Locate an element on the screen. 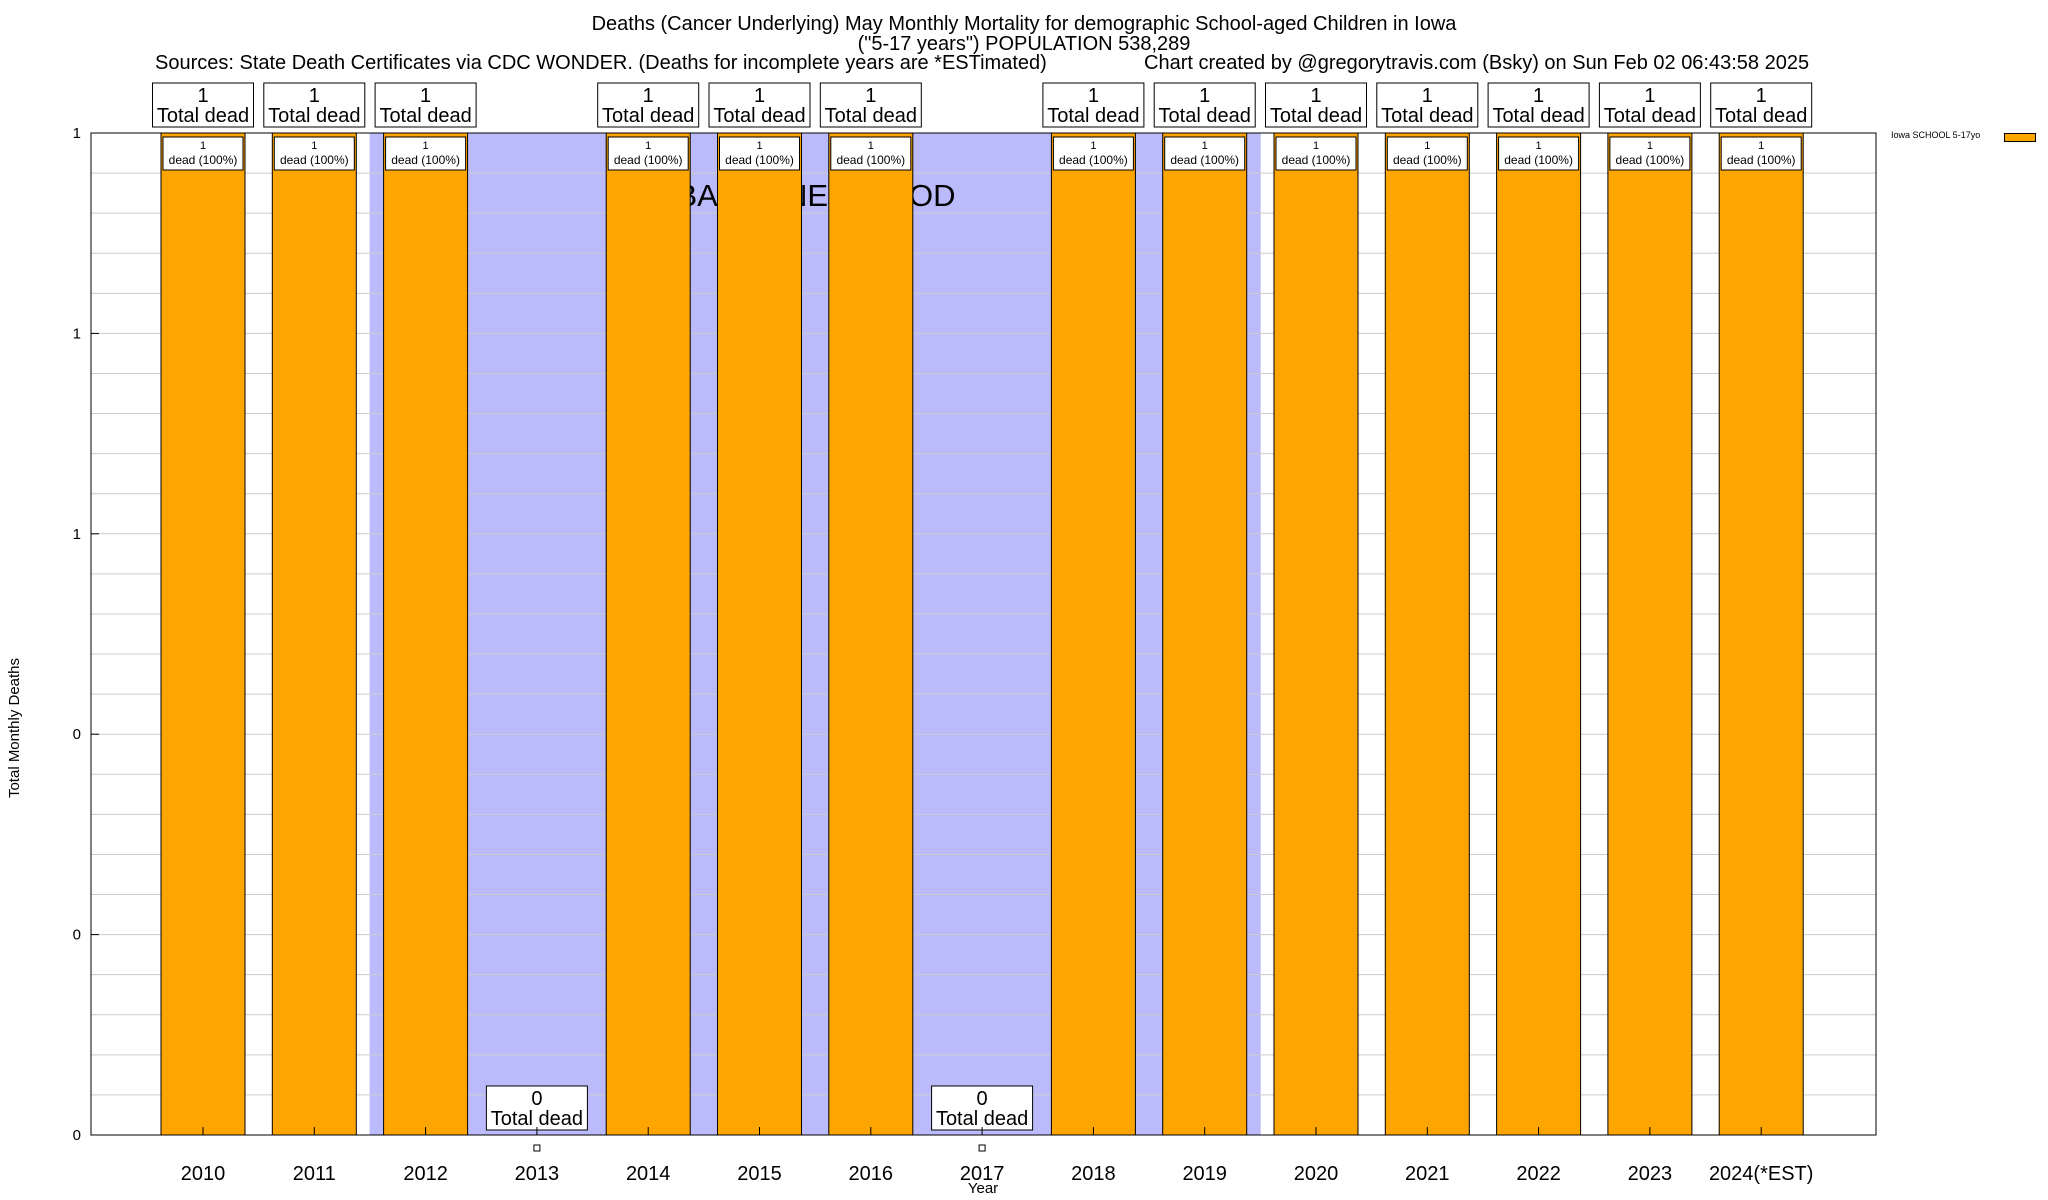  total-label-value: 0 is located at coordinates (536, 1099).